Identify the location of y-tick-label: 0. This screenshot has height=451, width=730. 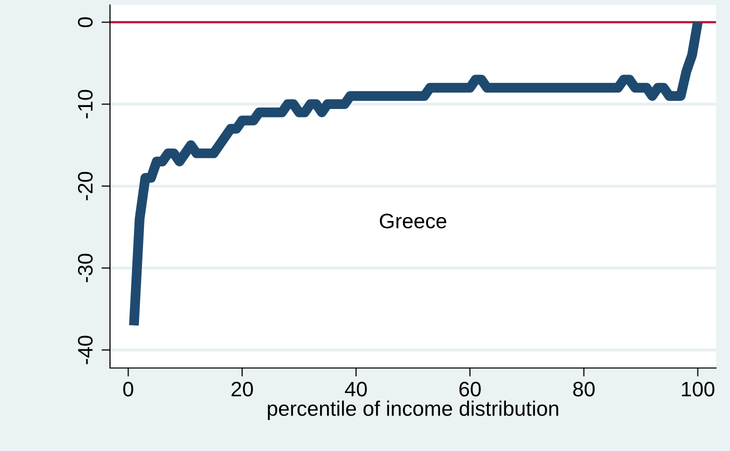
(85, 22).